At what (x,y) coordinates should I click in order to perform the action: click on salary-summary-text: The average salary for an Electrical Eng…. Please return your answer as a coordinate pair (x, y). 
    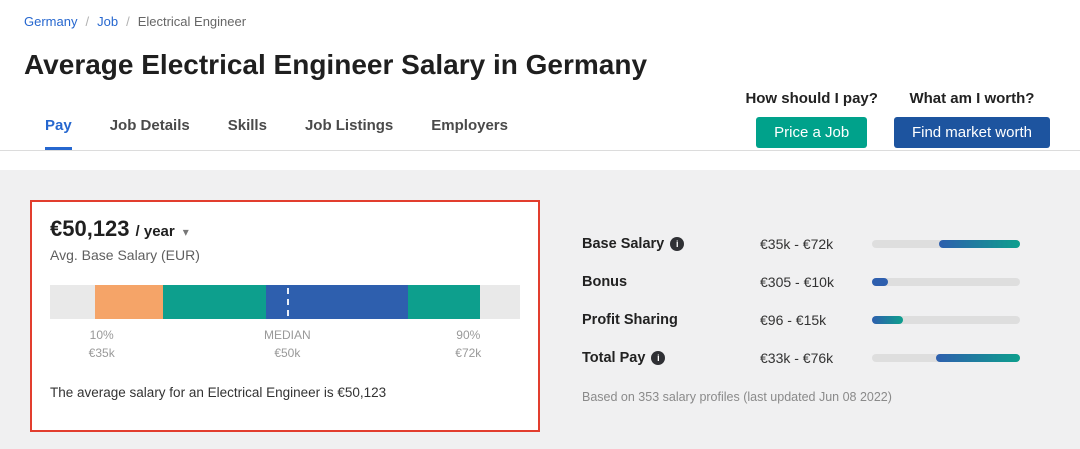
    Looking at the image, I should click on (218, 392).